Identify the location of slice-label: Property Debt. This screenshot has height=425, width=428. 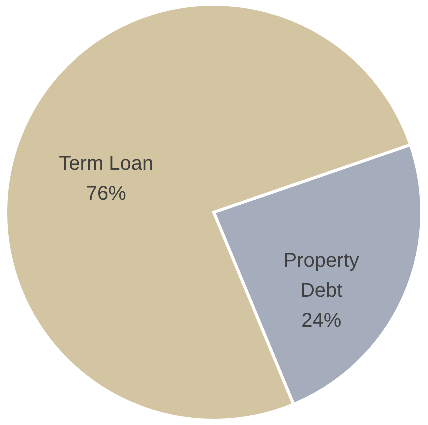
(322, 276).